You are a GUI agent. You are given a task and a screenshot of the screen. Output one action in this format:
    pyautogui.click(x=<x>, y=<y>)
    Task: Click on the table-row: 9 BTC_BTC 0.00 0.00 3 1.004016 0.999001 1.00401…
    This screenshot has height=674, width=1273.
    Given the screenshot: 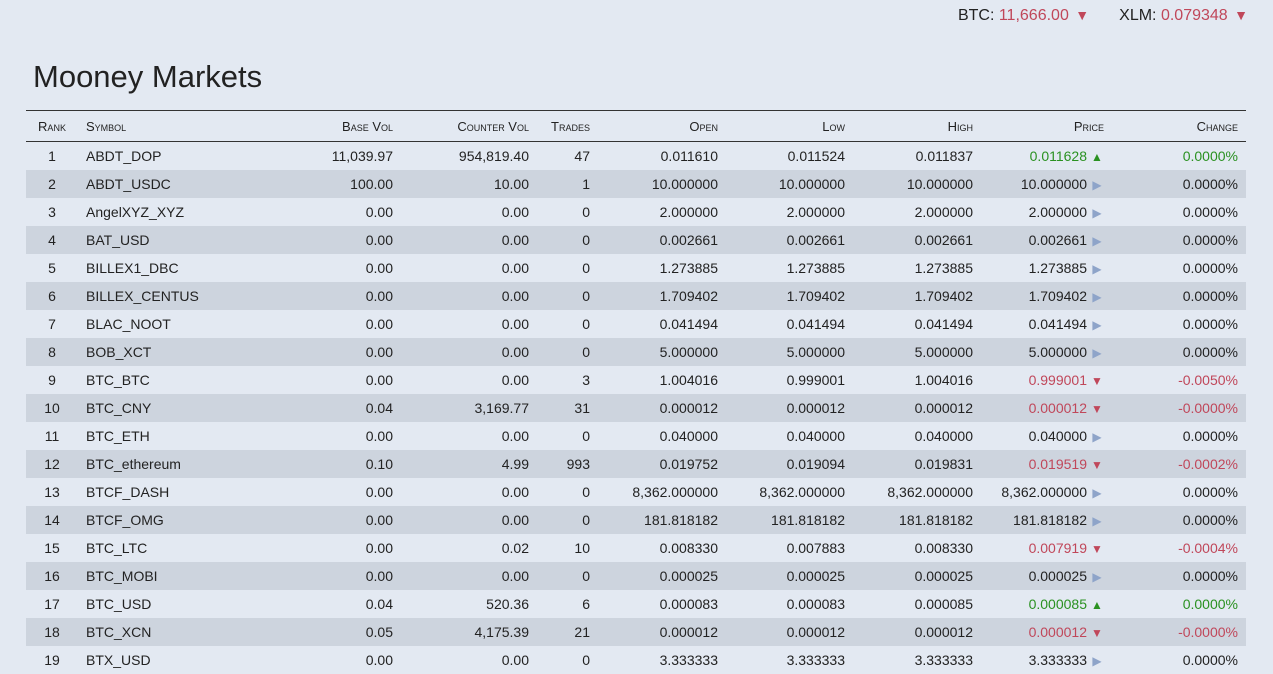 What is the action you would take?
    pyautogui.click(x=636, y=380)
    